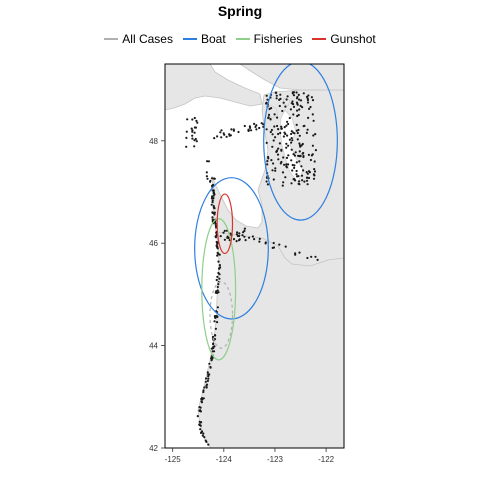 The height and width of the screenshot is (480, 480). I want to click on legend: All Cases Boat Fisheries Gunshot, so click(240, 39).